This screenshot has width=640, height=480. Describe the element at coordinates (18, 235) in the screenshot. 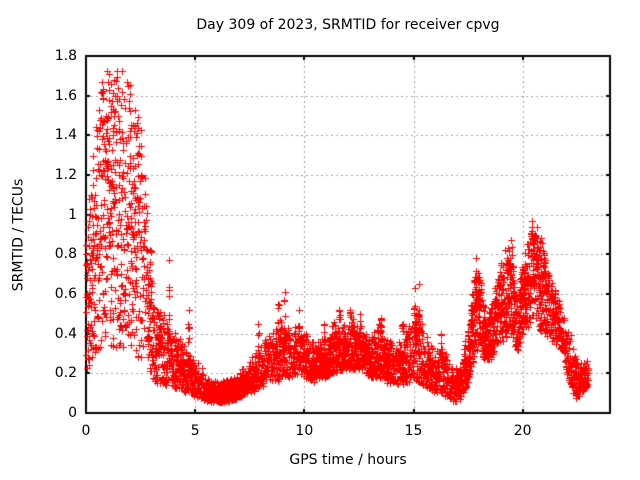

I see `y-axis-label: SRMTID / TECUs` at that location.